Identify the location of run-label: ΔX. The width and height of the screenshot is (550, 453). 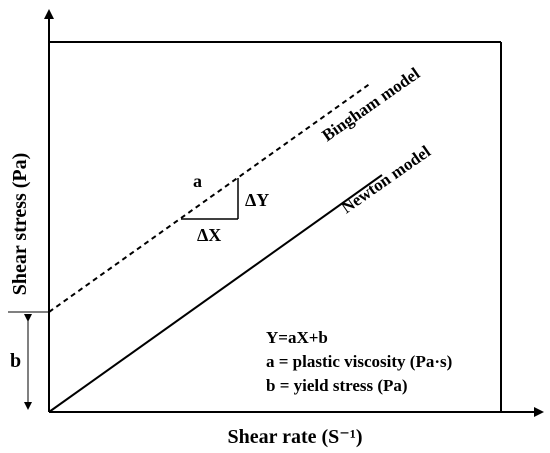
(209, 235).